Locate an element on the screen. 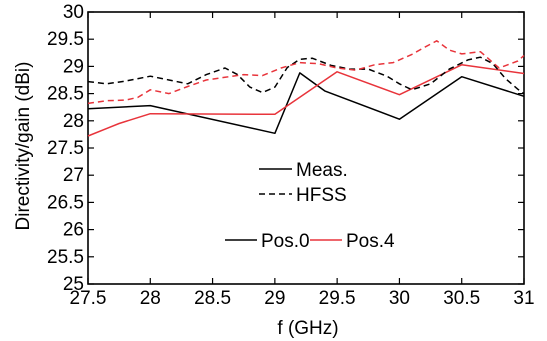  y-tick-label: 27.5 is located at coordinates (65, 148).